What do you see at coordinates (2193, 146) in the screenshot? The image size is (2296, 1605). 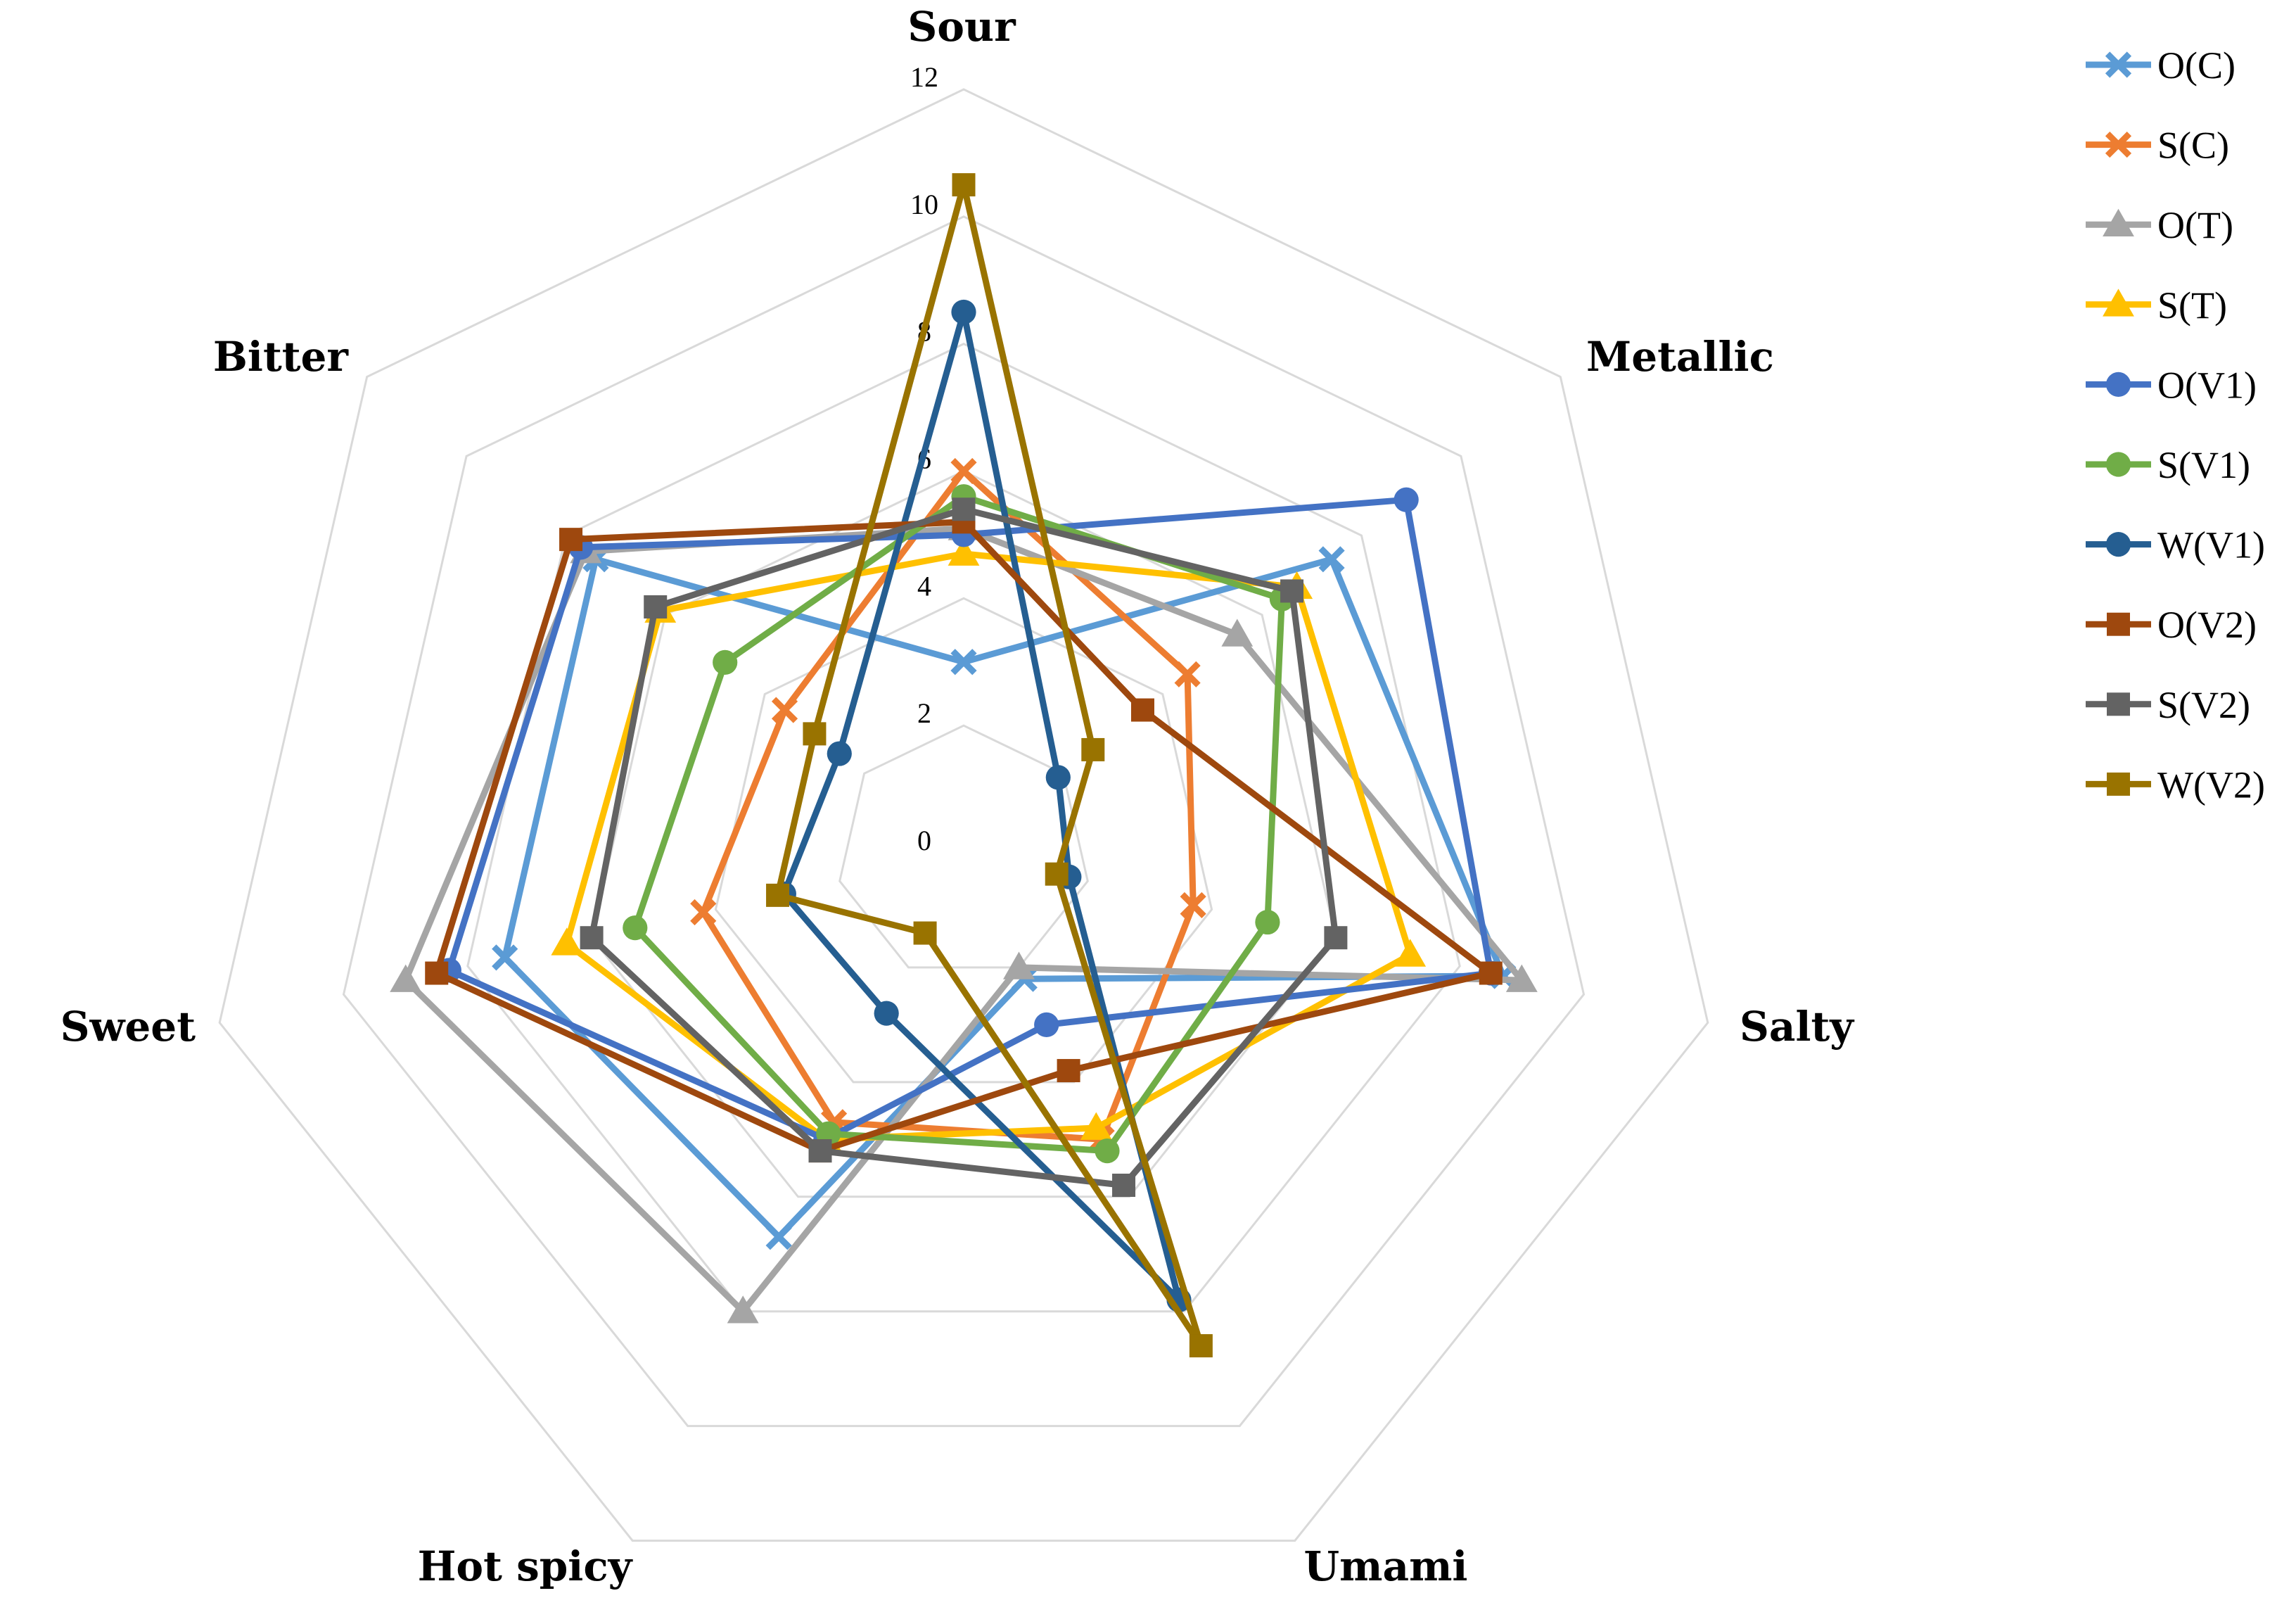 I see `legend-label: S(C)` at bounding box center [2193, 146].